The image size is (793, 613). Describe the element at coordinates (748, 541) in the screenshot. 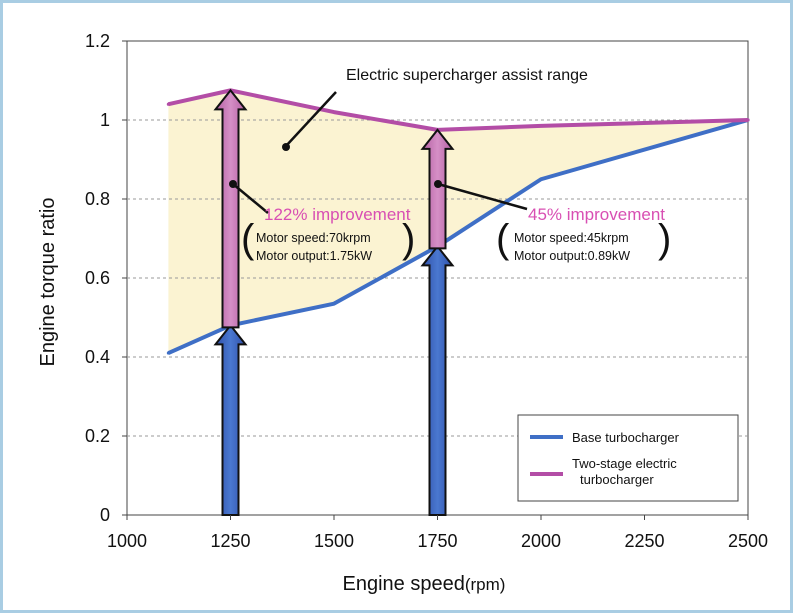

I see `x-tick-label: 2500` at that location.